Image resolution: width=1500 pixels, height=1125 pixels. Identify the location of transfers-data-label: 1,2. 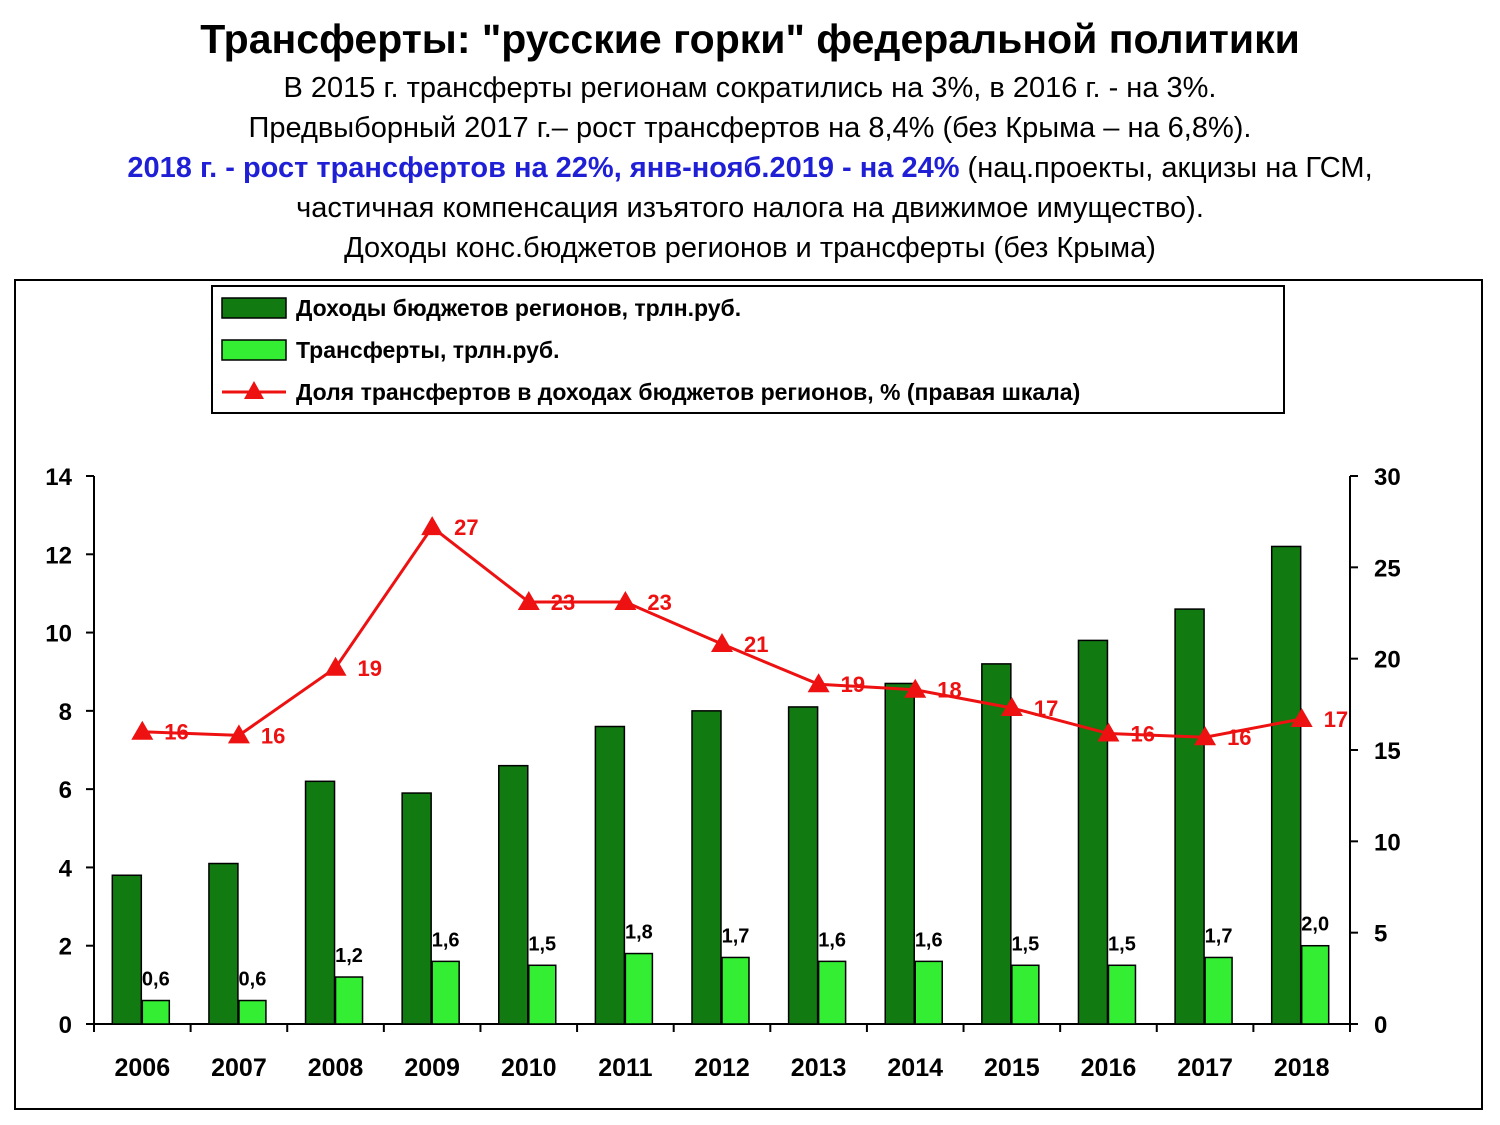
(349, 956).